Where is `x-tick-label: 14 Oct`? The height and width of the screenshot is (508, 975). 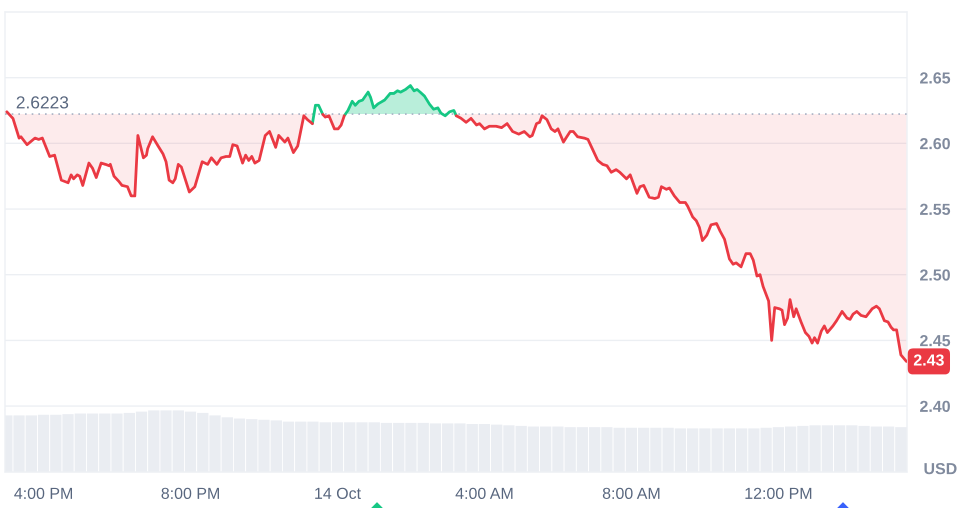 x-tick-label: 14 Oct is located at coordinates (338, 494).